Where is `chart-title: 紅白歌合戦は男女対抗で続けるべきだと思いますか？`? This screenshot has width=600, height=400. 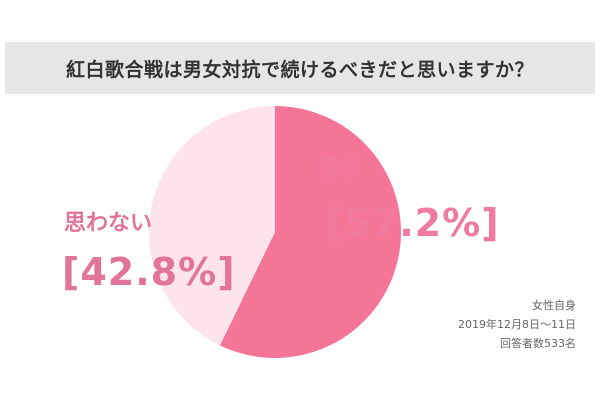 chart-title: 紅白歌合戦は男女対抗で続けるべきだと思いますか？ is located at coordinates (299, 69).